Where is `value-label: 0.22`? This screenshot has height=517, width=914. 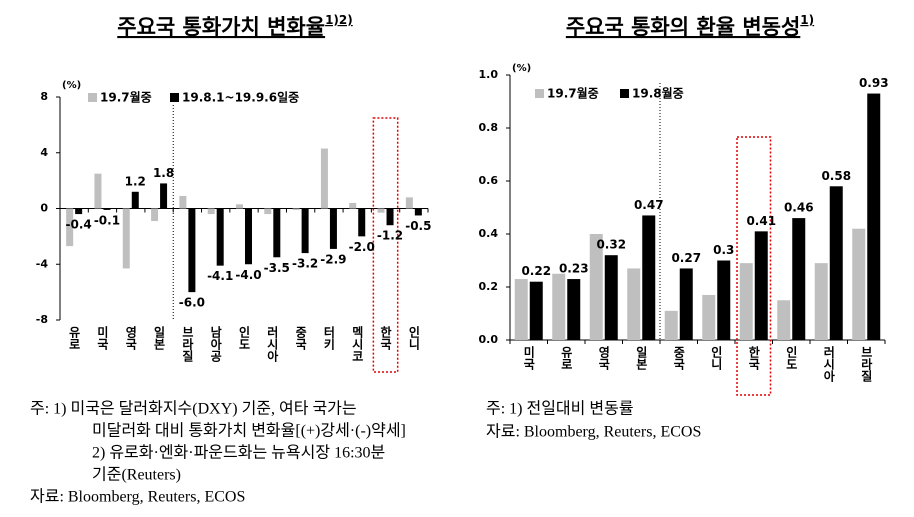
value-label: 0.22 is located at coordinates (536, 271).